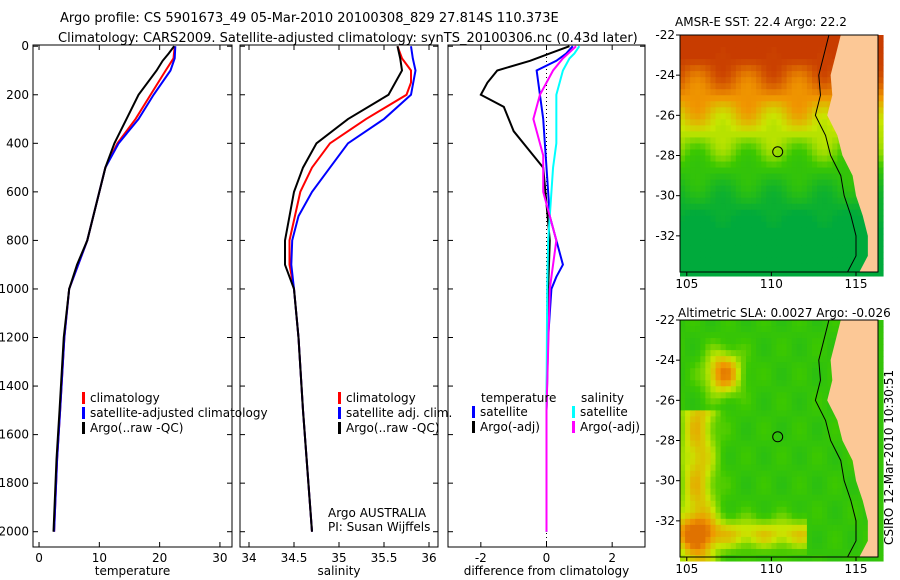  Describe the element at coordinates (473, 412) in the screenshot. I see `legend-diff-temp-sat-swatch` at that location.